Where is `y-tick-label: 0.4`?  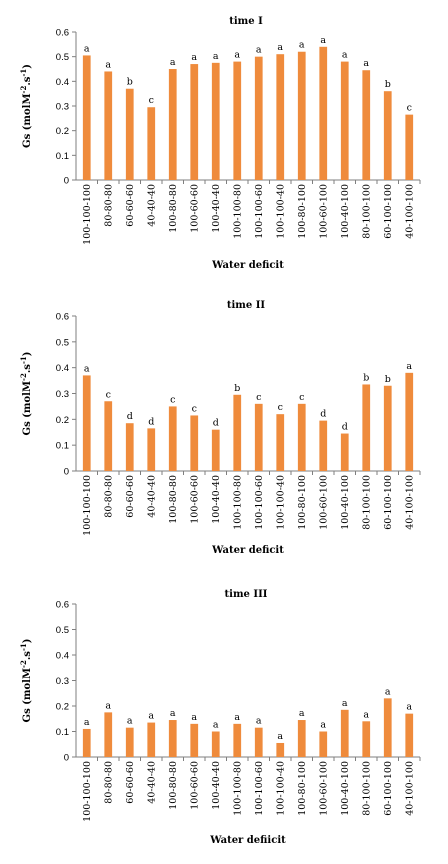
y-tick-label: 0.4 is located at coordinates (62, 656).